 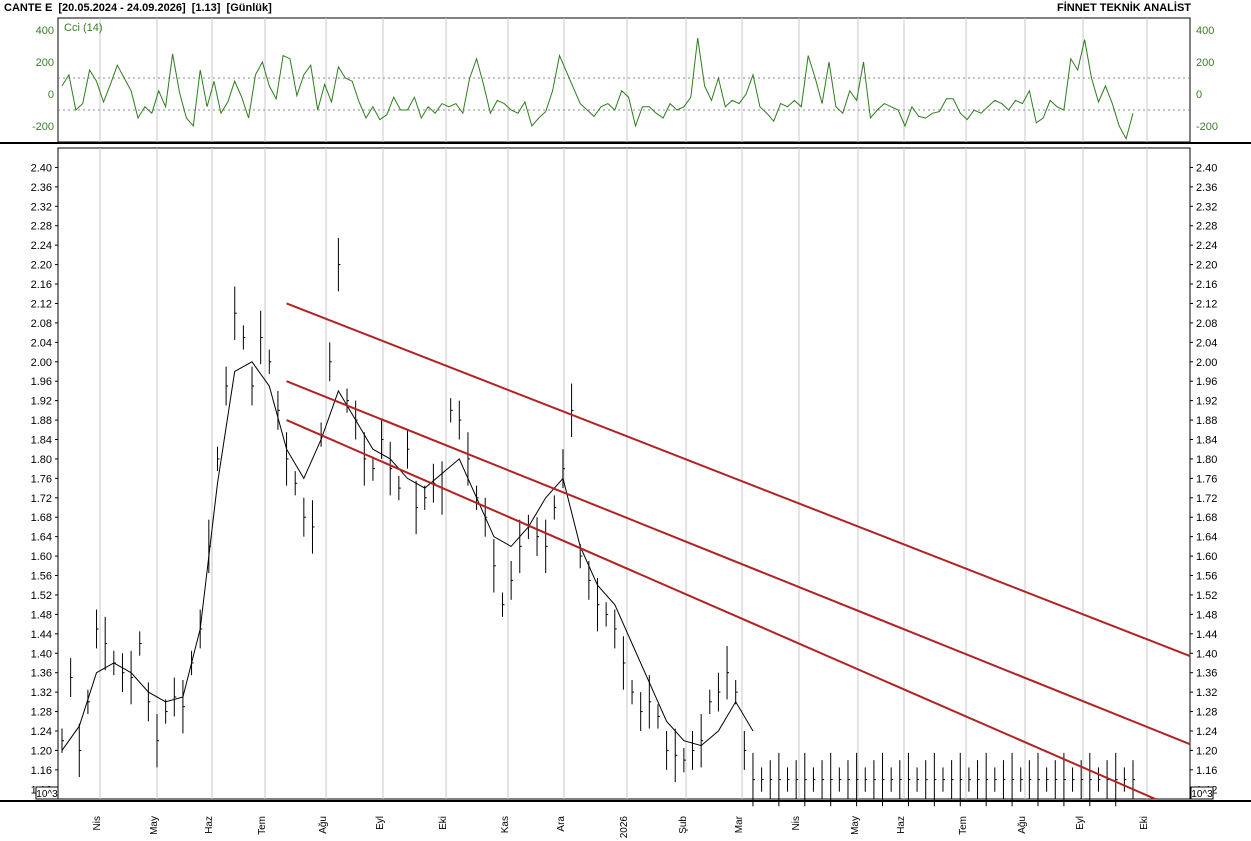 I want to click on y-tick-right: 1.96, so click(x=1206, y=382).